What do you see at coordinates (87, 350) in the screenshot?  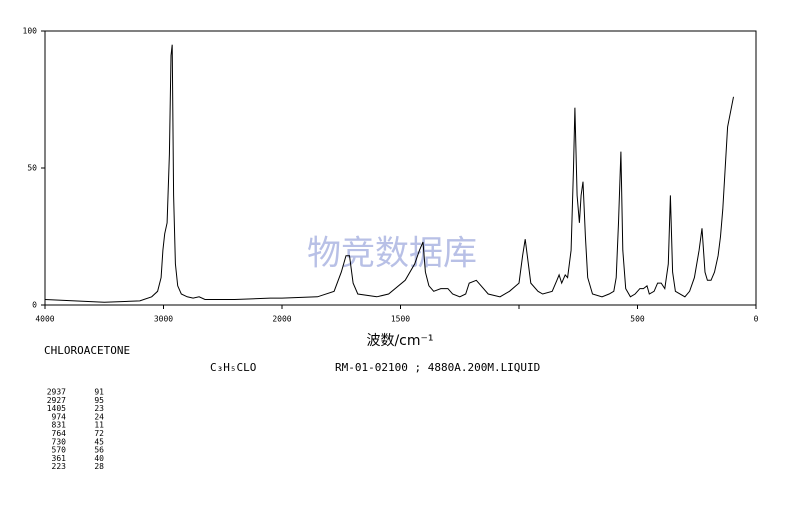 I see `chart-title: CHLOROACETONE` at bounding box center [87, 350].